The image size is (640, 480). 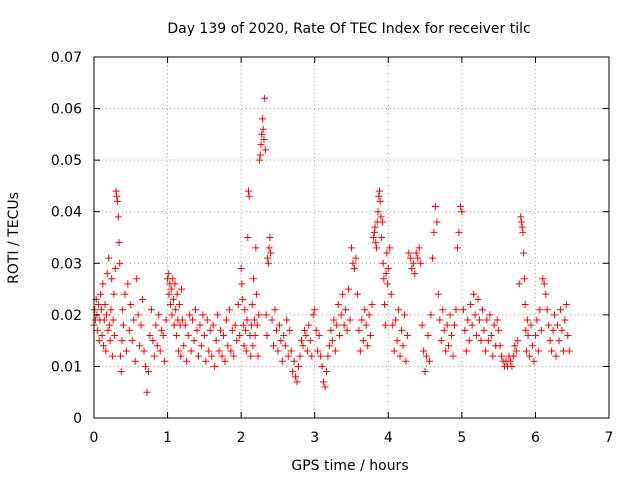 I want to click on y-tick-label: 0.01, so click(x=66, y=367).